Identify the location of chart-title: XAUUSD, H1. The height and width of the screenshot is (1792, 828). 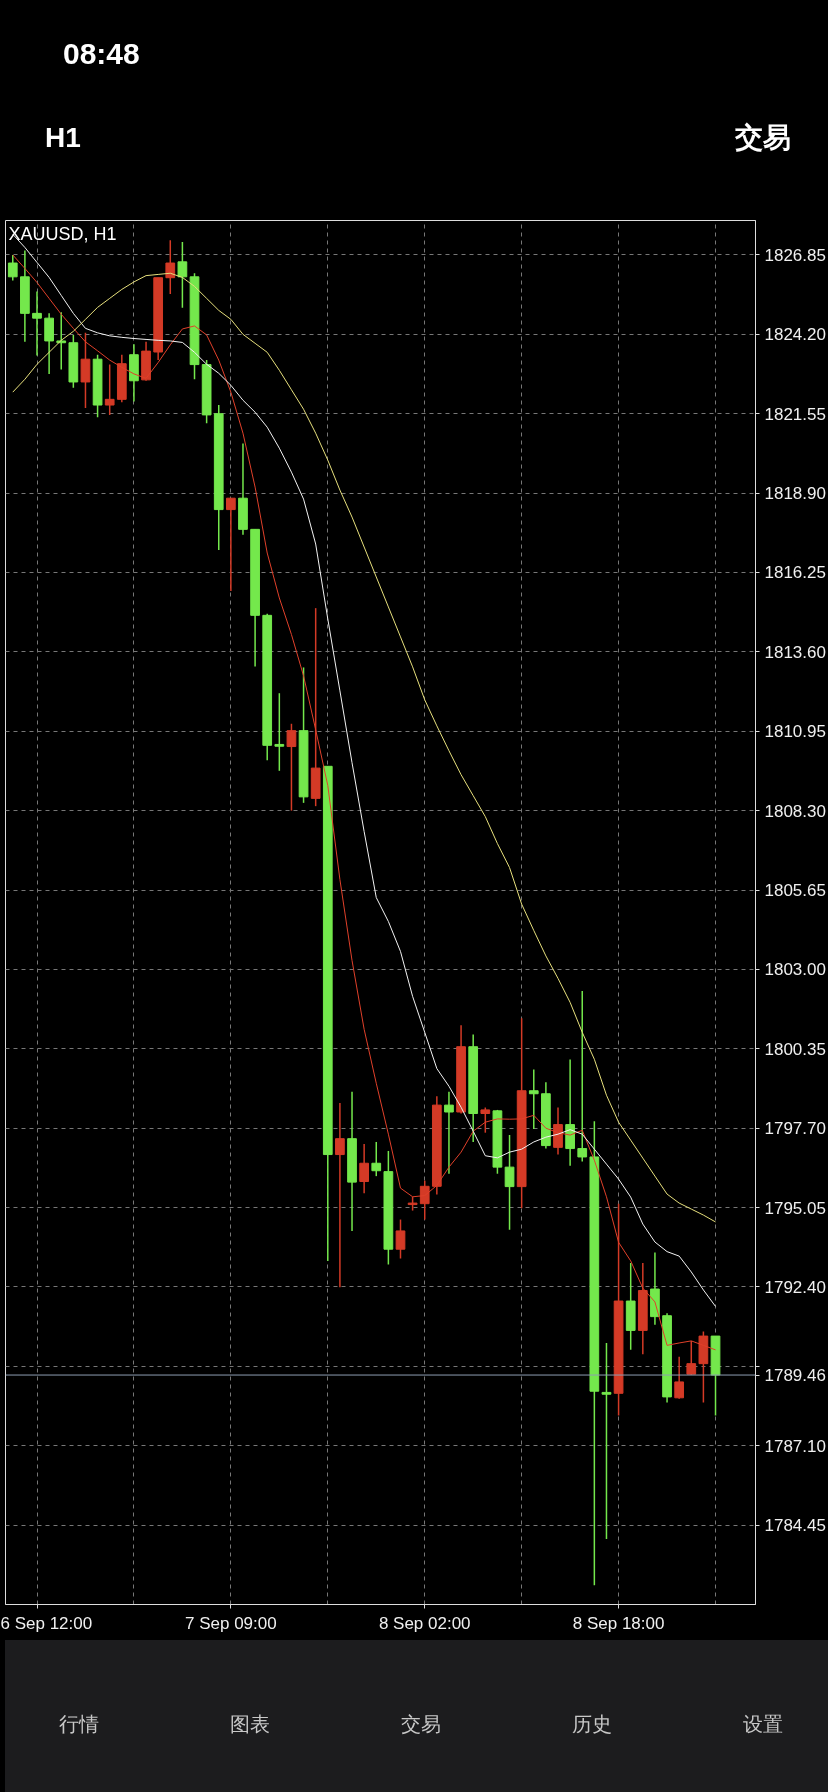
(62, 233).